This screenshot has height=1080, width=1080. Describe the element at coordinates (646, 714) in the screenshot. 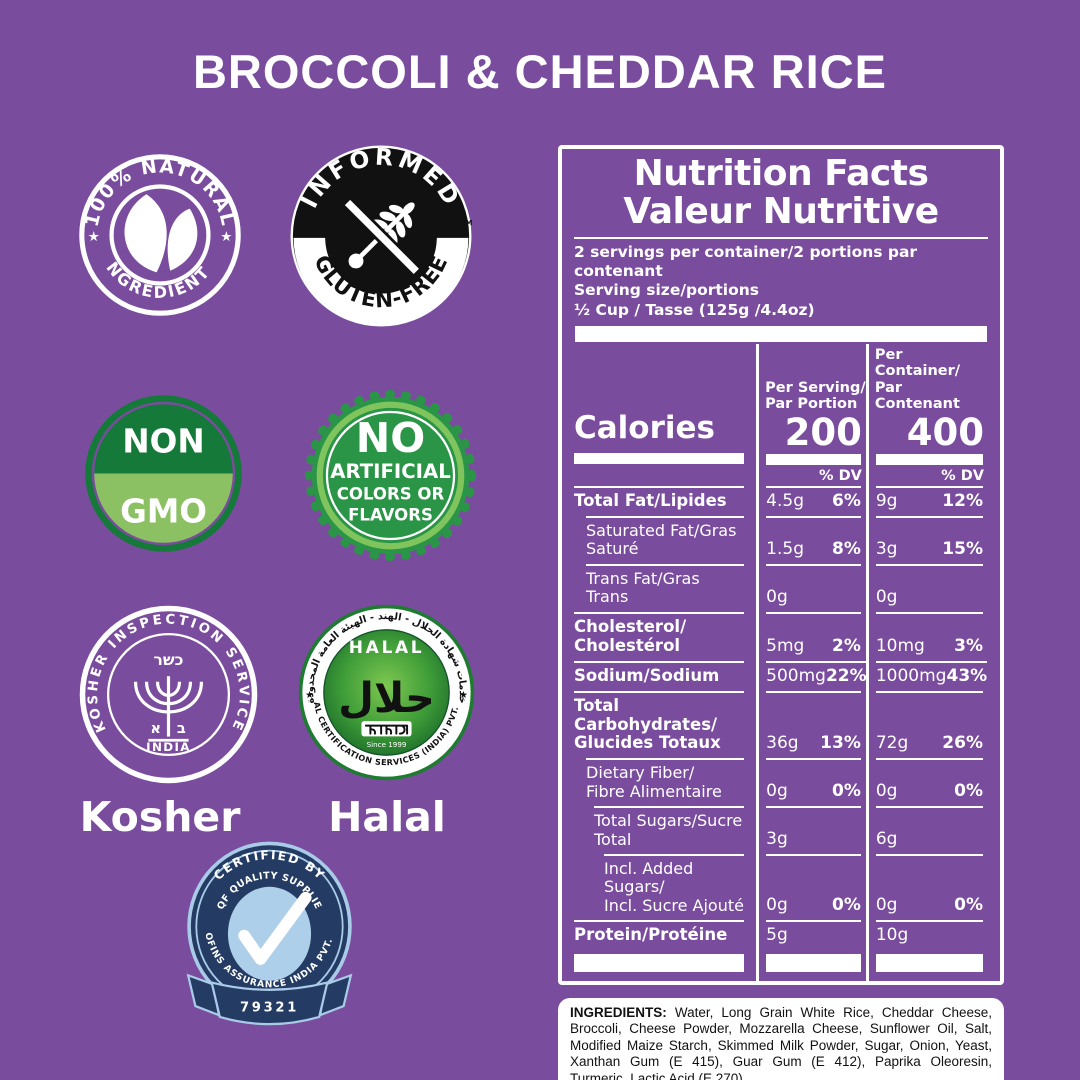

I see `label-line: Total Carbohydrates/` at that location.